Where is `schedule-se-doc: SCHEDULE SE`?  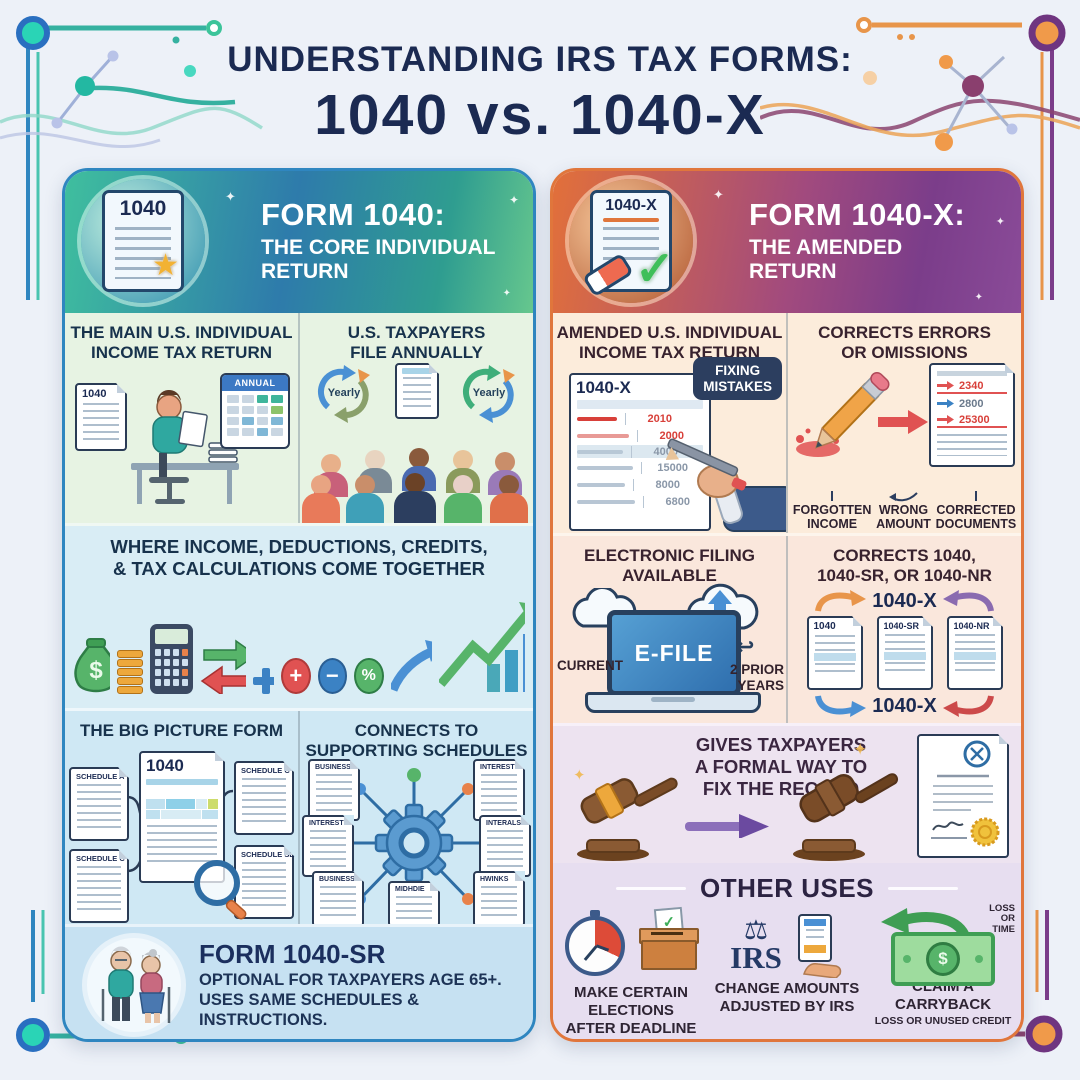 schedule-se-doc: SCHEDULE SE is located at coordinates (264, 882).